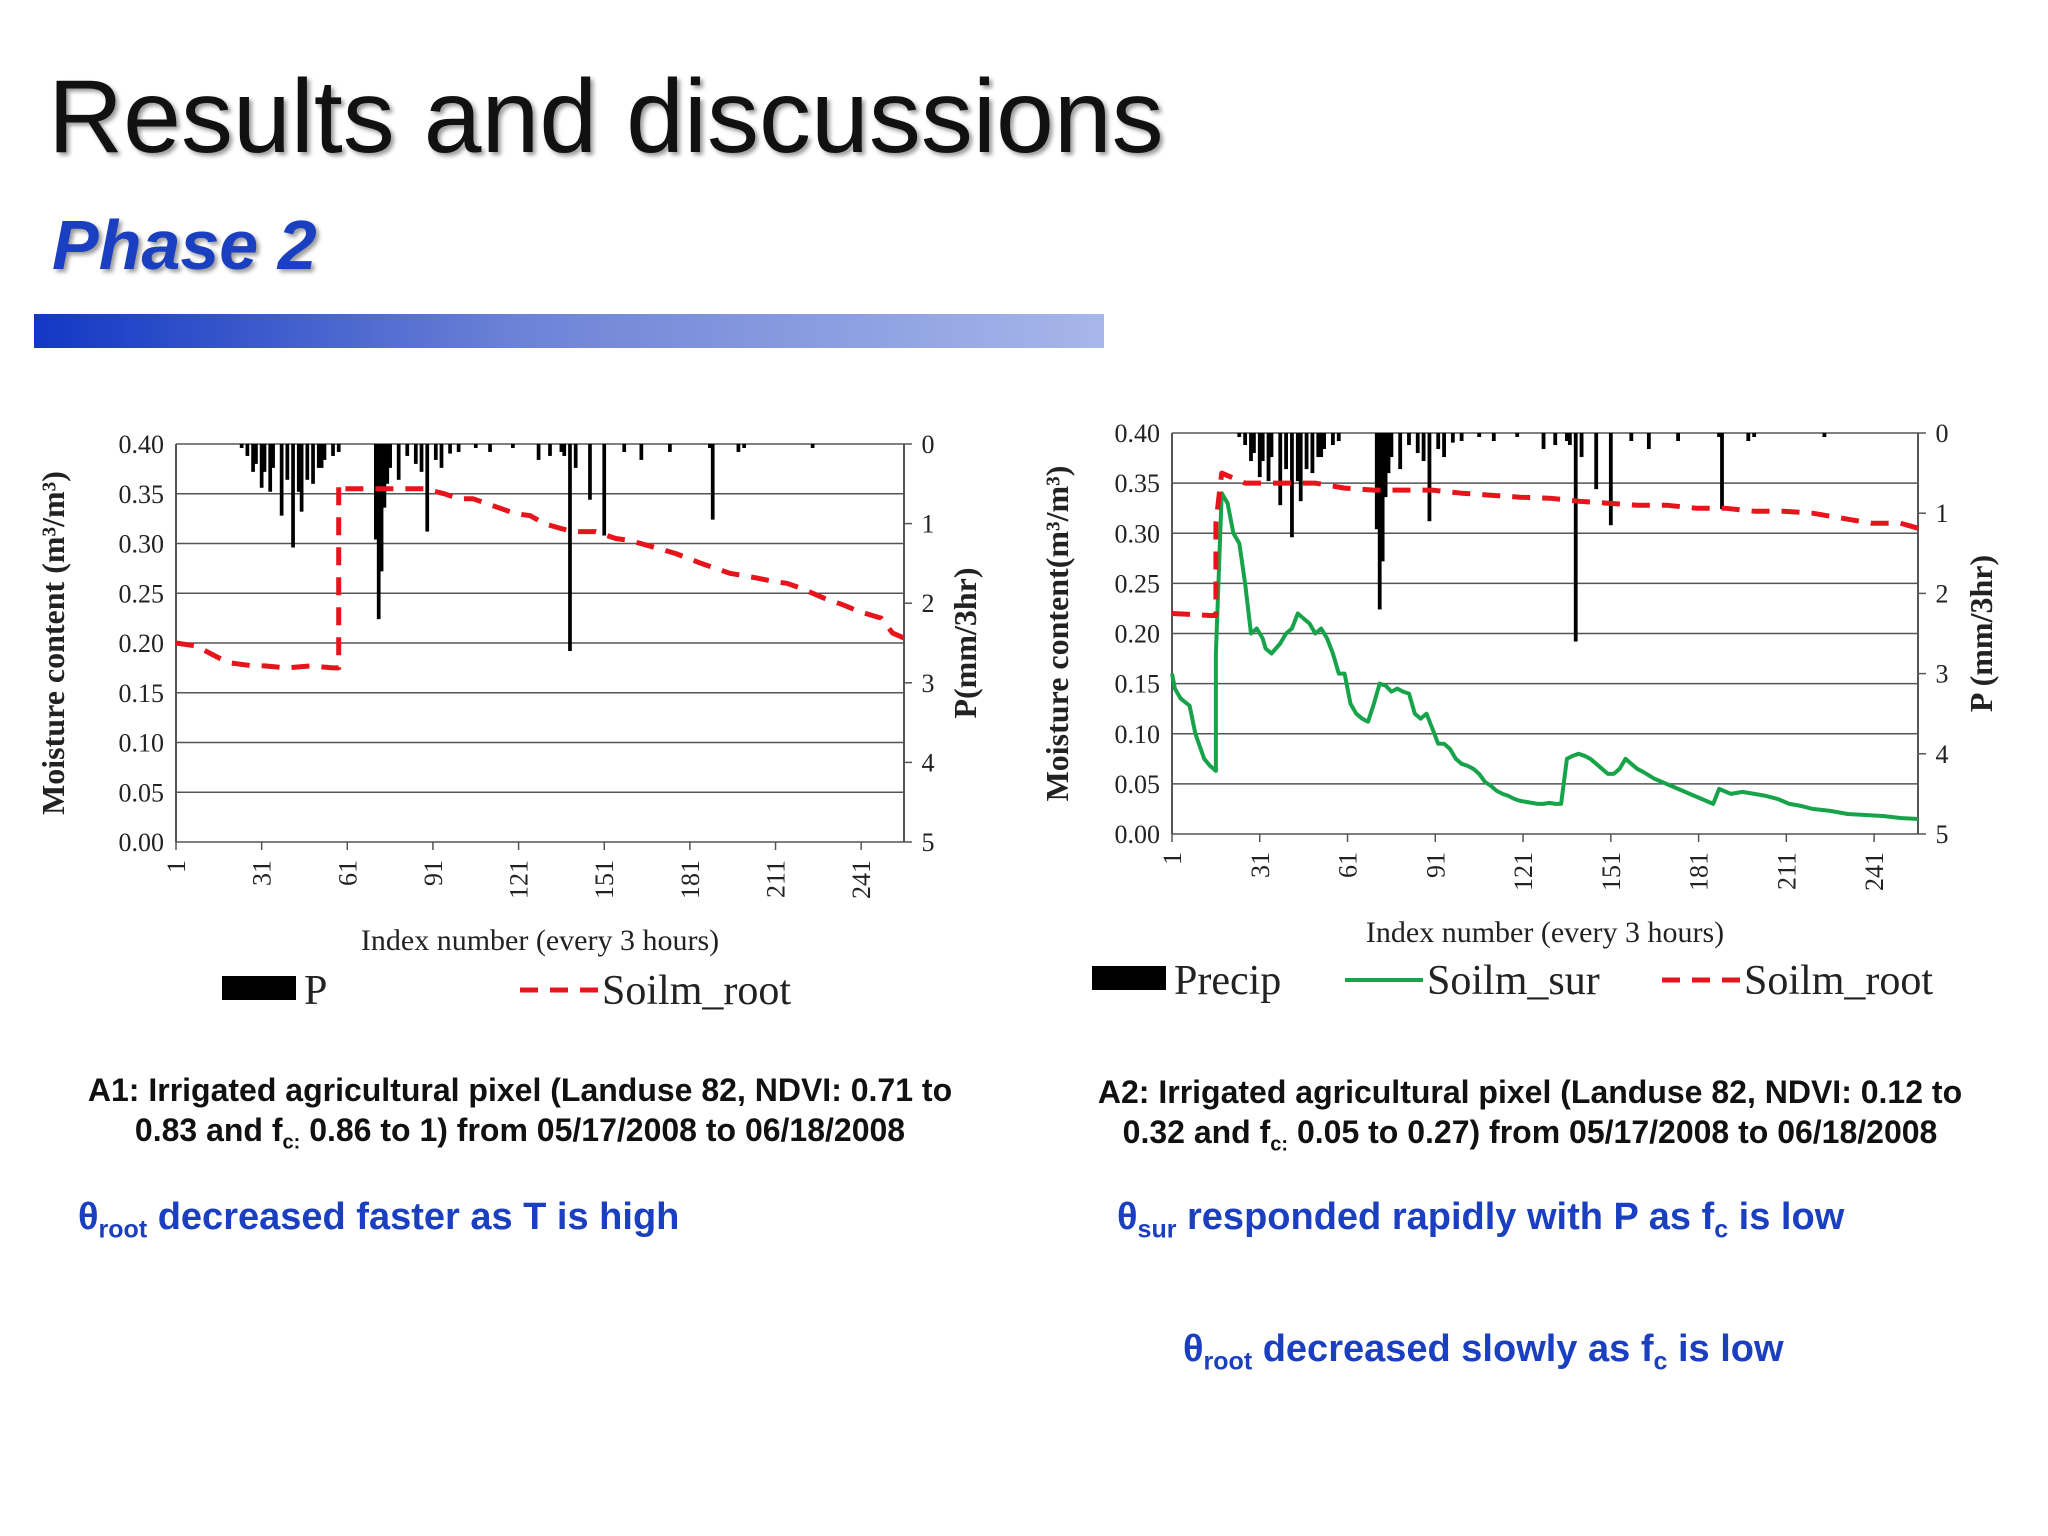  Describe the element at coordinates (142, 643) in the screenshot. I see `y-tick-label: 0.20` at that location.